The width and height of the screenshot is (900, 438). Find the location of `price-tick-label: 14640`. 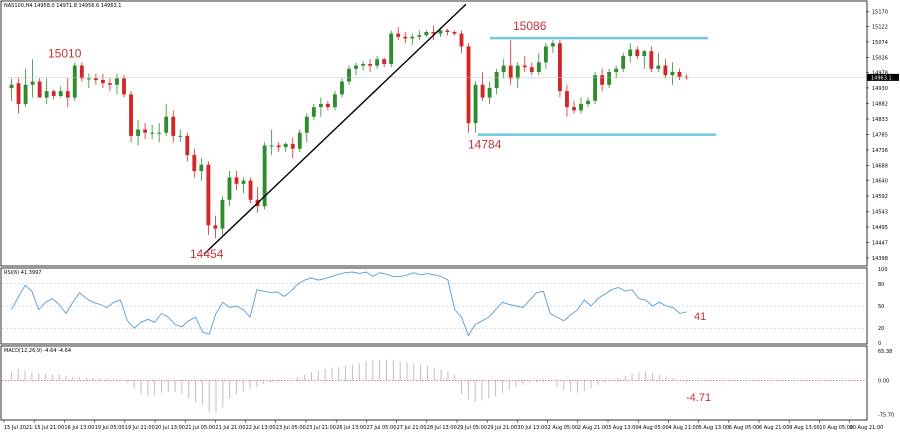

price-tick-label: 14640 is located at coordinates (880, 182).